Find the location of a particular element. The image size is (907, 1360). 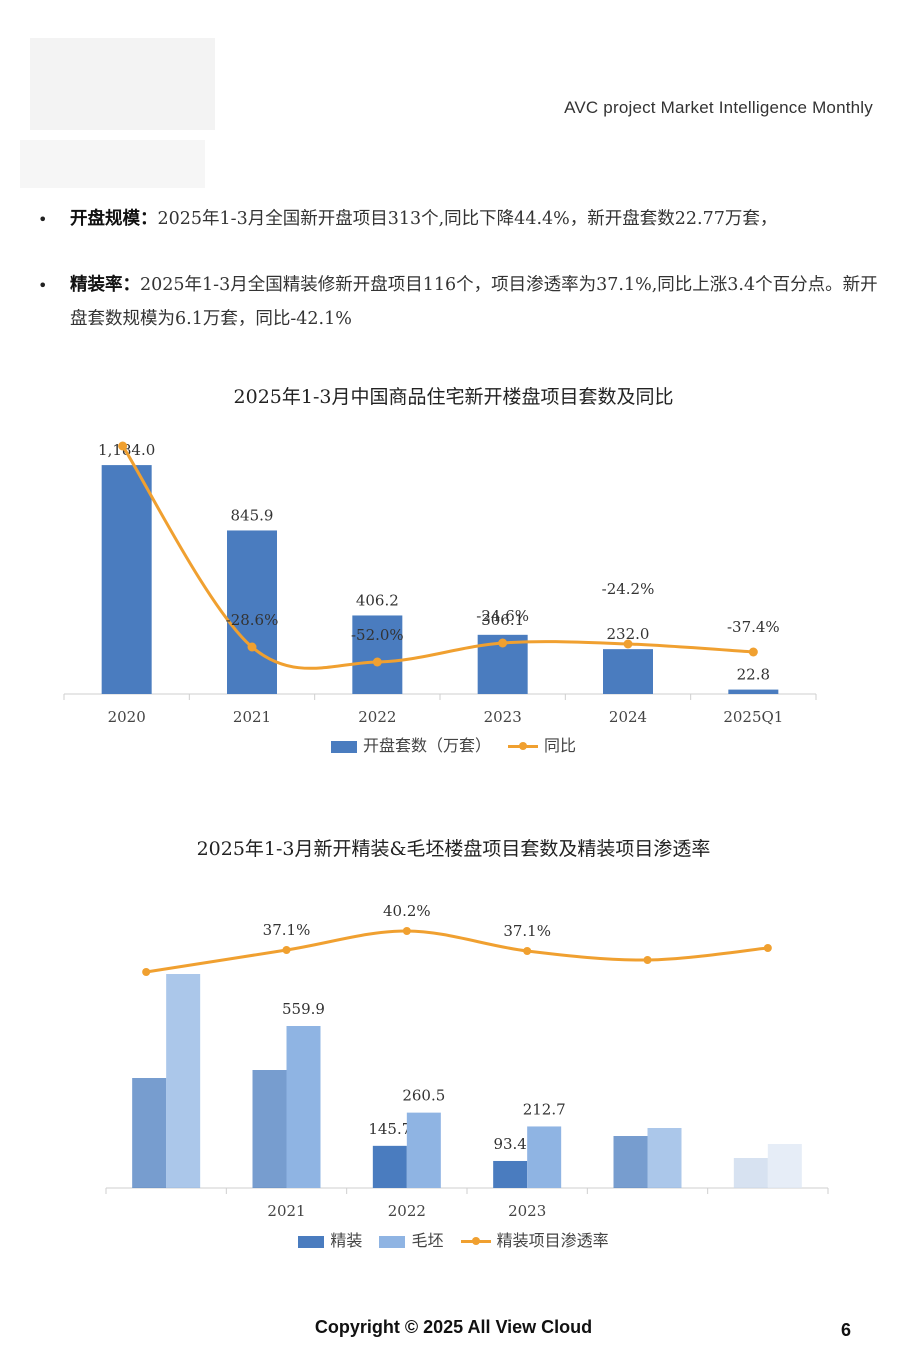

x-tick-label: 2020 is located at coordinates (127, 717).